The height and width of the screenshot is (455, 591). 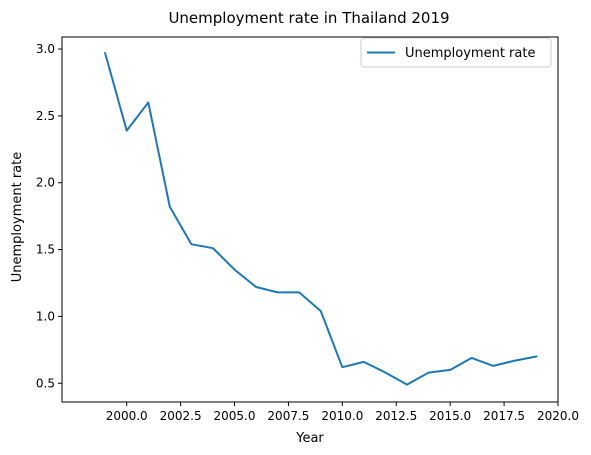 I want to click on legend-box, so click(x=456, y=52).